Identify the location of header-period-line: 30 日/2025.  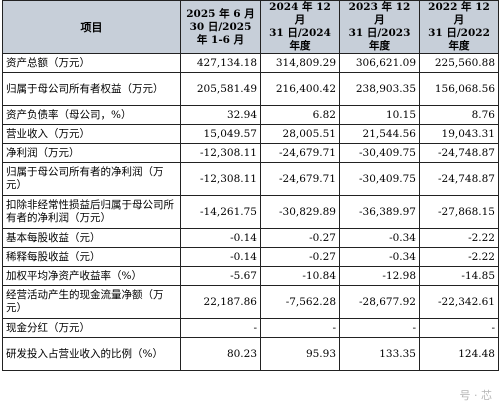
(220, 26).